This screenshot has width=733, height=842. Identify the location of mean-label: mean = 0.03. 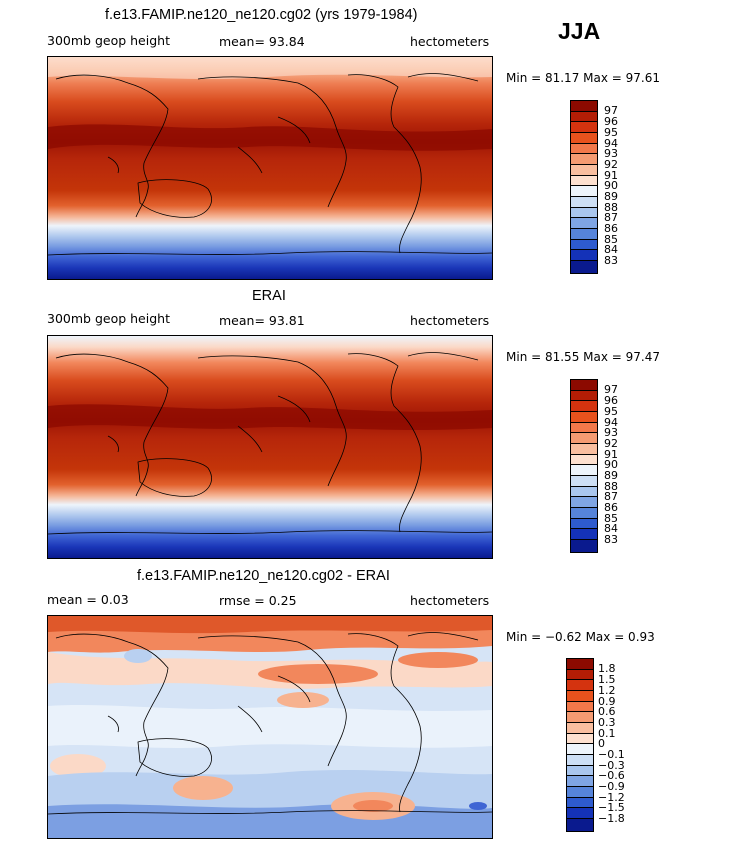
(88, 599).